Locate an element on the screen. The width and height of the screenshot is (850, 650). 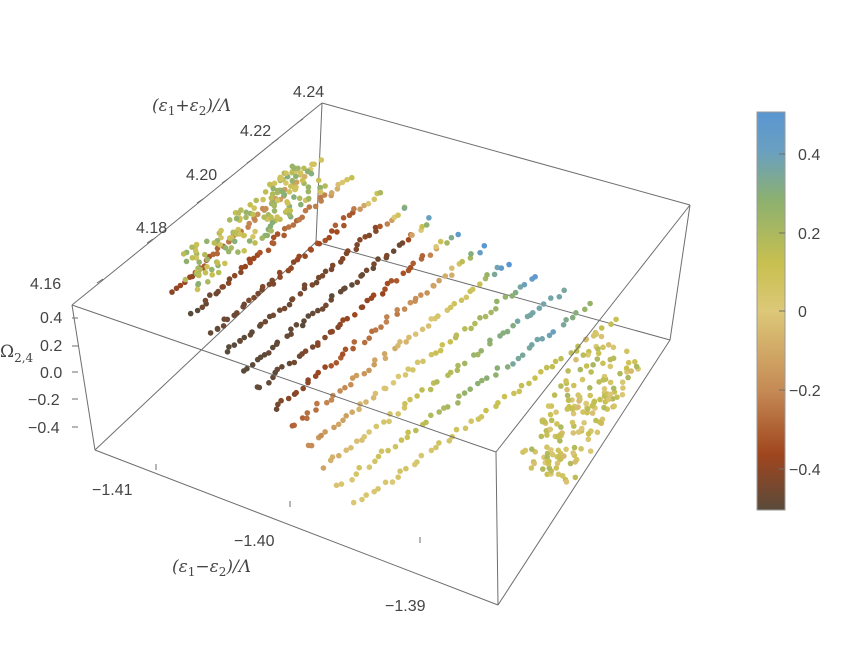
colorbar-tick-0: 0 is located at coordinates (802, 312).